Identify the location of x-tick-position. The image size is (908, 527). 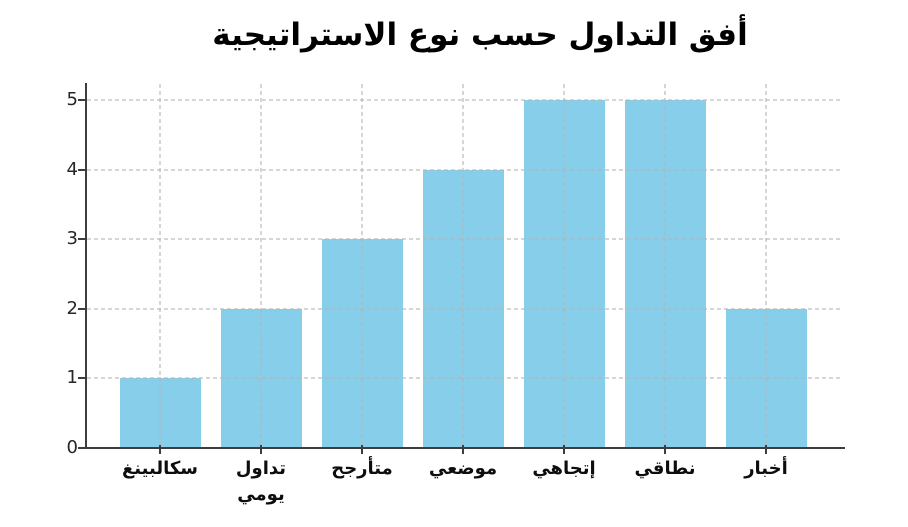
(463, 449).